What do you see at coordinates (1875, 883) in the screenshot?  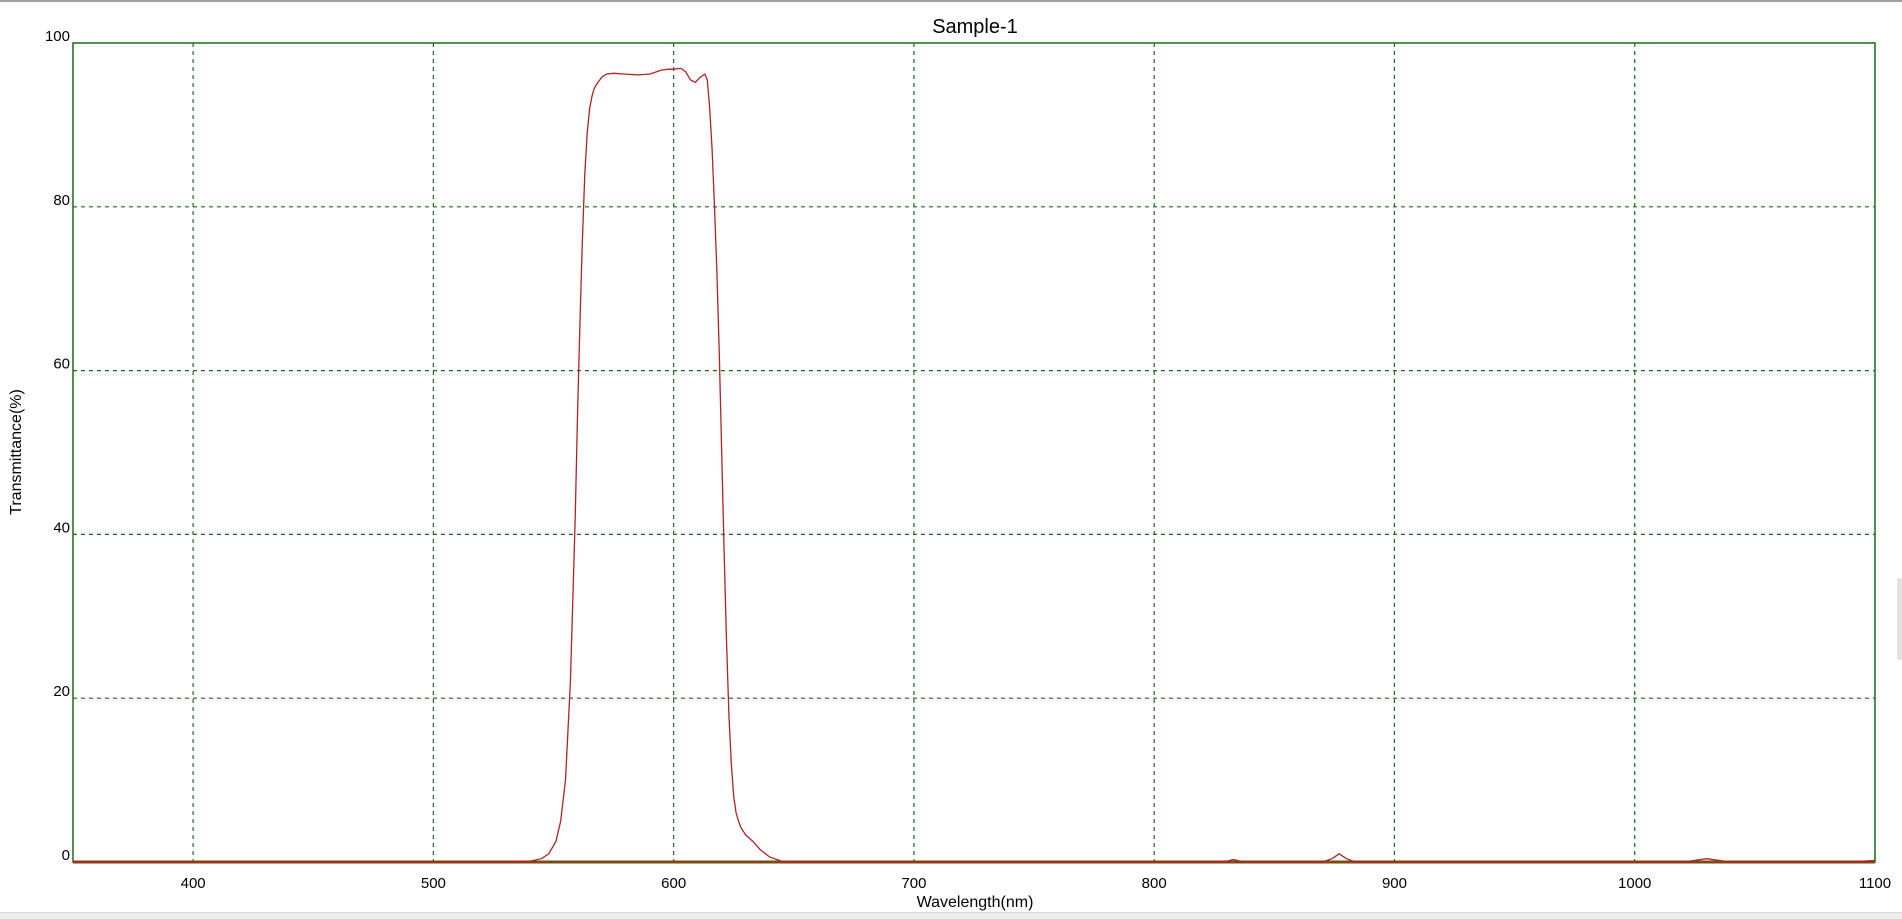 I see `x-tick-label: 1100` at bounding box center [1875, 883].